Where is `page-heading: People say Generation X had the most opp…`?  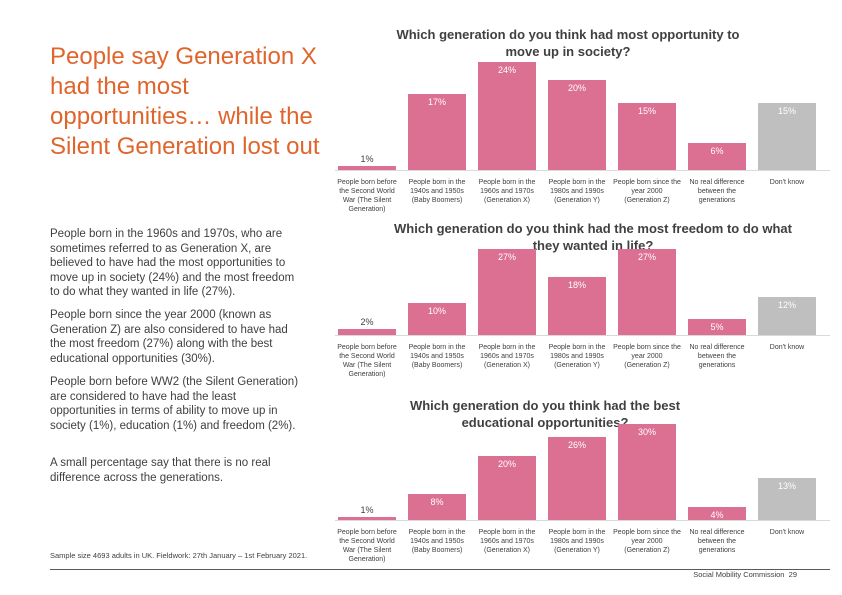 page-heading: People say Generation X had the most opp… is located at coordinates (185, 101).